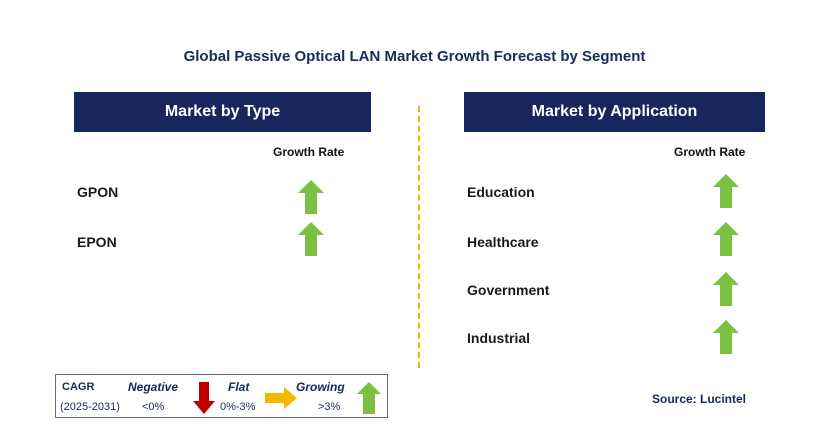 This screenshot has width=829, height=448. Describe the element at coordinates (238, 407) in the screenshot. I see `legend-flat-value: 0%-3%` at that location.